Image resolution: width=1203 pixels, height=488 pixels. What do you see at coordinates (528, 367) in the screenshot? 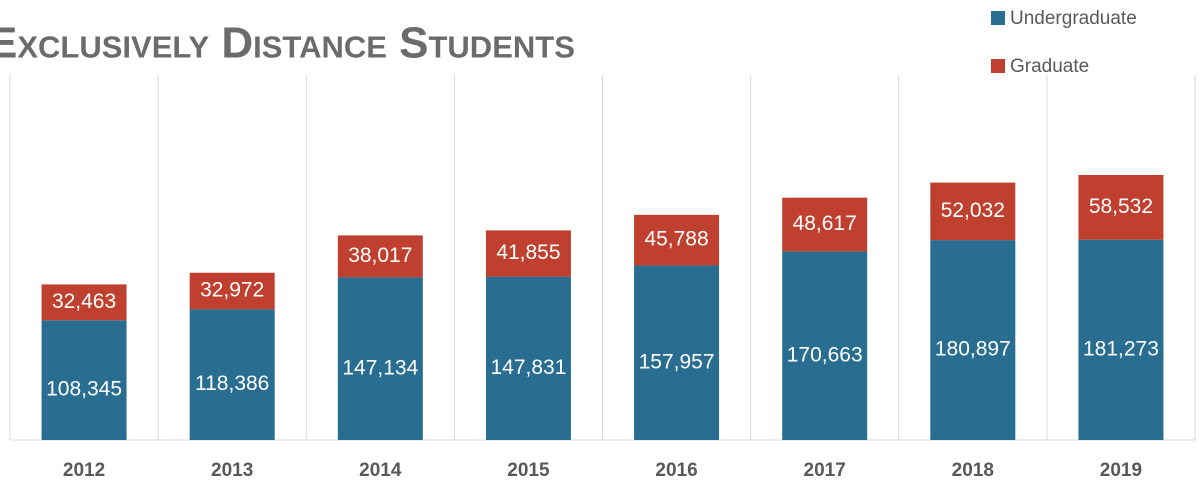
I see `data-label: 147,831` at bounding box center [528, 367].